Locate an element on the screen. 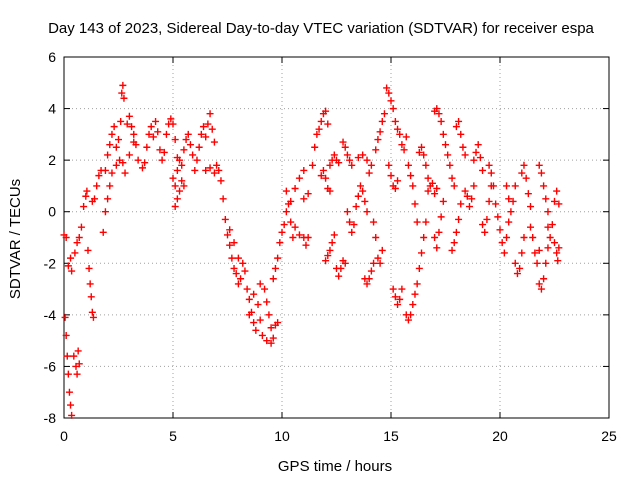 Image resolution: width=640 pixels, height=480 pixels. y-tick-label: 6 is located at coordinates (52, 57).